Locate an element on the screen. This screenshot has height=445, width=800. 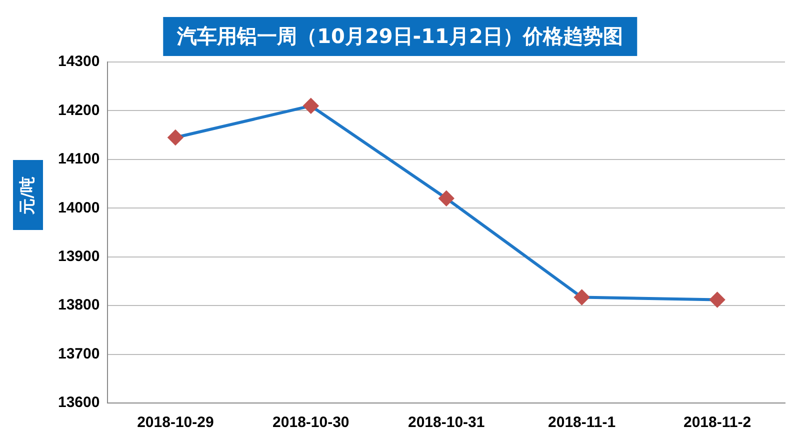
x-tick-label: 2018-11-2 is located at coordinates (717, 423).